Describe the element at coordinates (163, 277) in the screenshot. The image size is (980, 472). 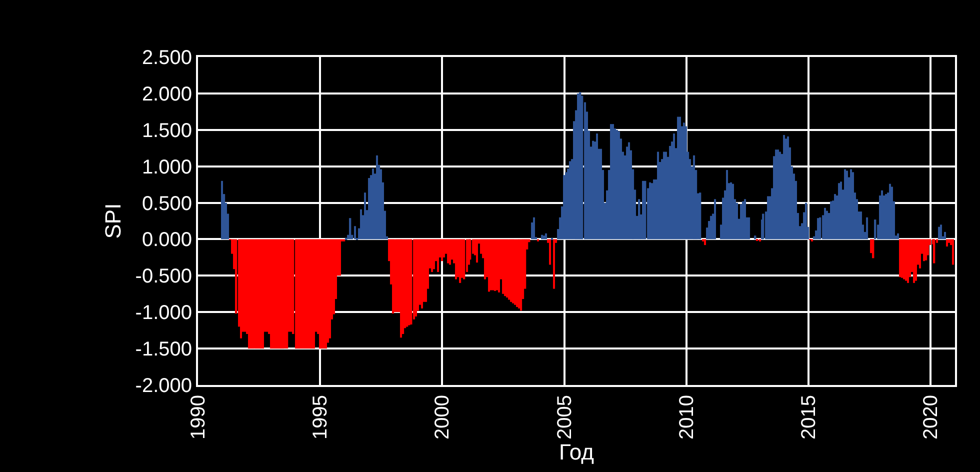
I see `y-tick-label: -0.500` at that location.